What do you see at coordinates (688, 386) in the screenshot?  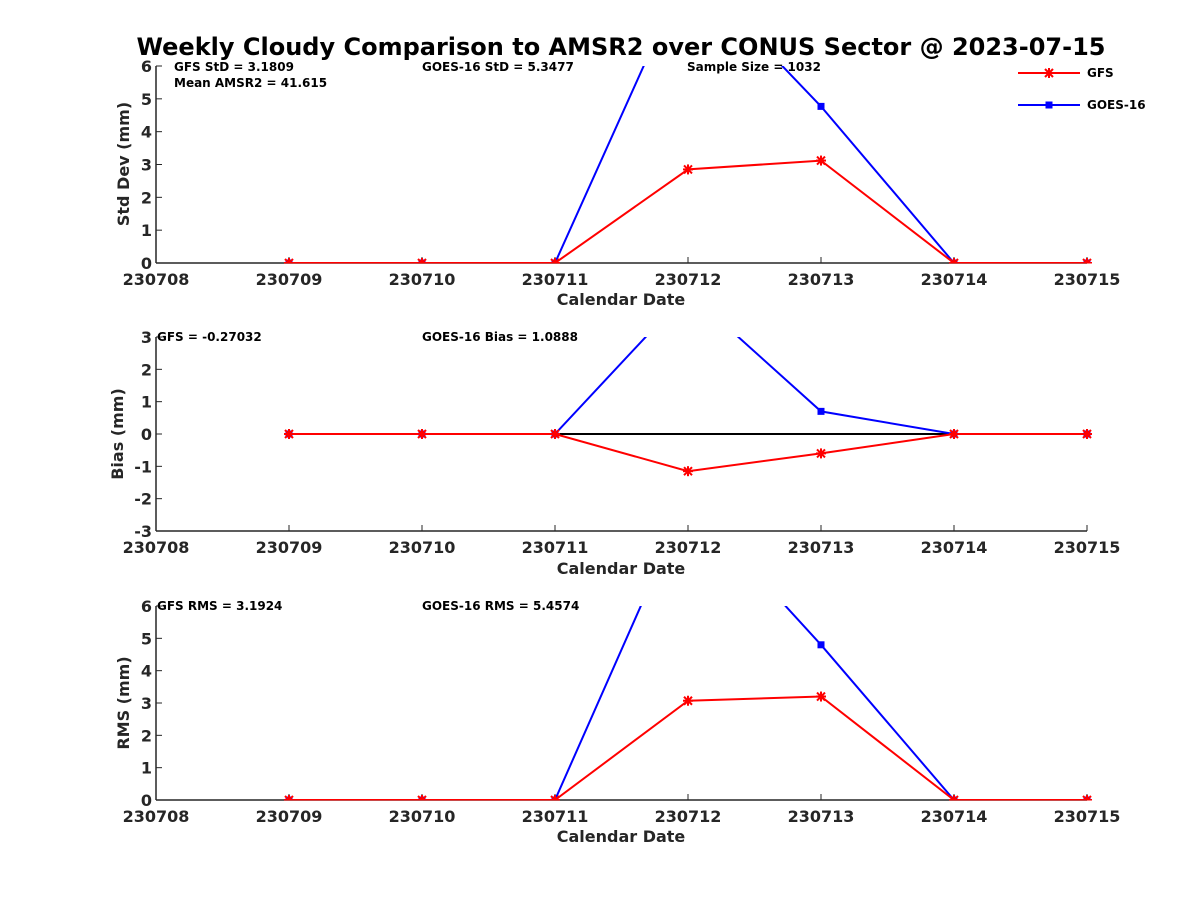 I see `bias-goes-line` at bounding box center [688, 386].